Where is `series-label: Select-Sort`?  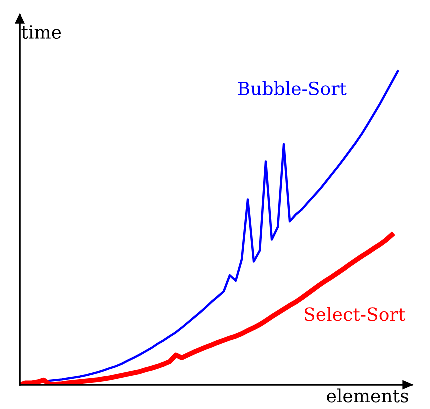 series-label: Select-Sort is located at coordinates (355, 314).